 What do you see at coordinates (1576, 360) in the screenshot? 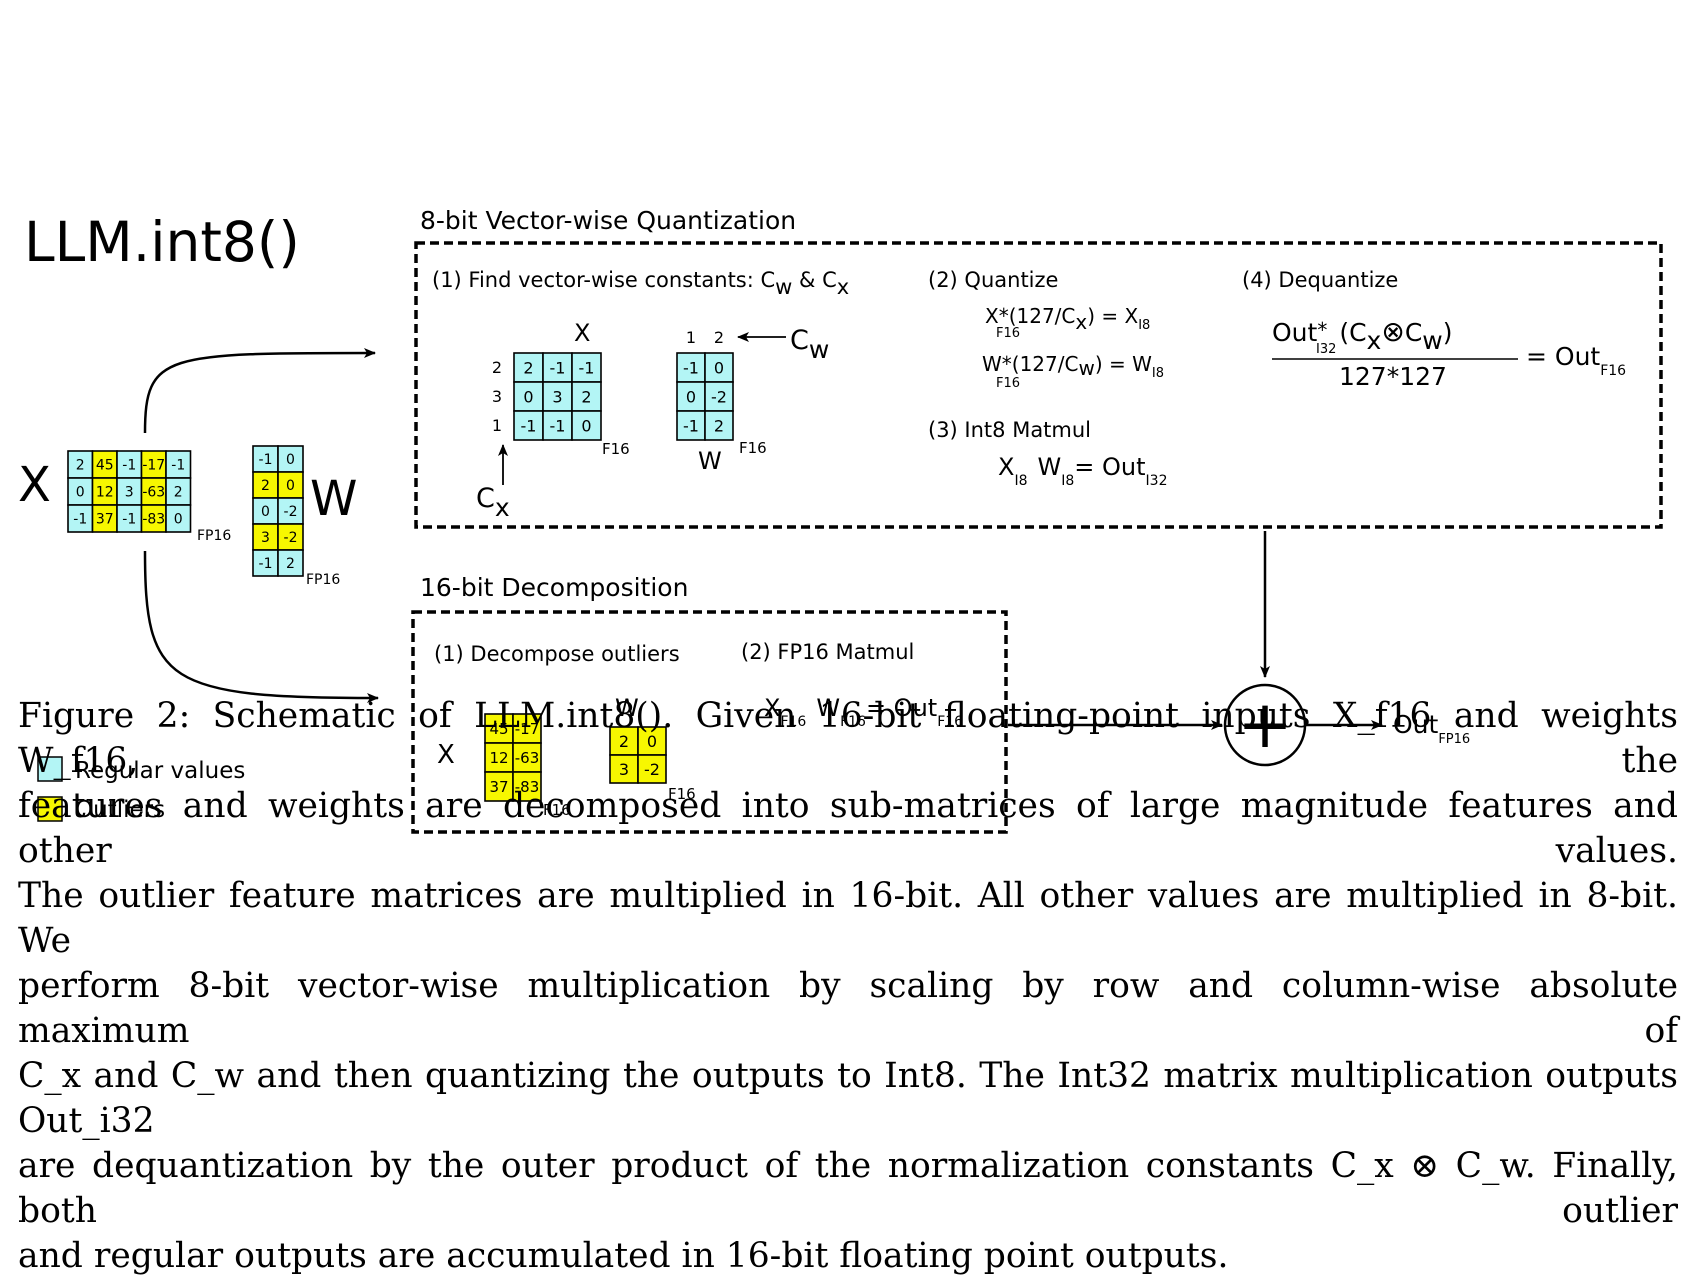
I see `dequant-result: = OutF16` at bounding box center [1576, 360].